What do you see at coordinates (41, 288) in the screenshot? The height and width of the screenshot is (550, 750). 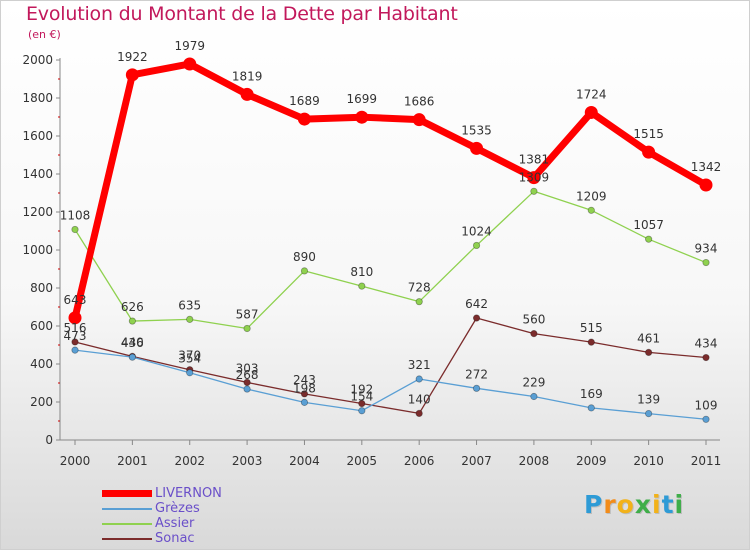 I see `y-tick-label: 800` at bounding box center [41, 288].